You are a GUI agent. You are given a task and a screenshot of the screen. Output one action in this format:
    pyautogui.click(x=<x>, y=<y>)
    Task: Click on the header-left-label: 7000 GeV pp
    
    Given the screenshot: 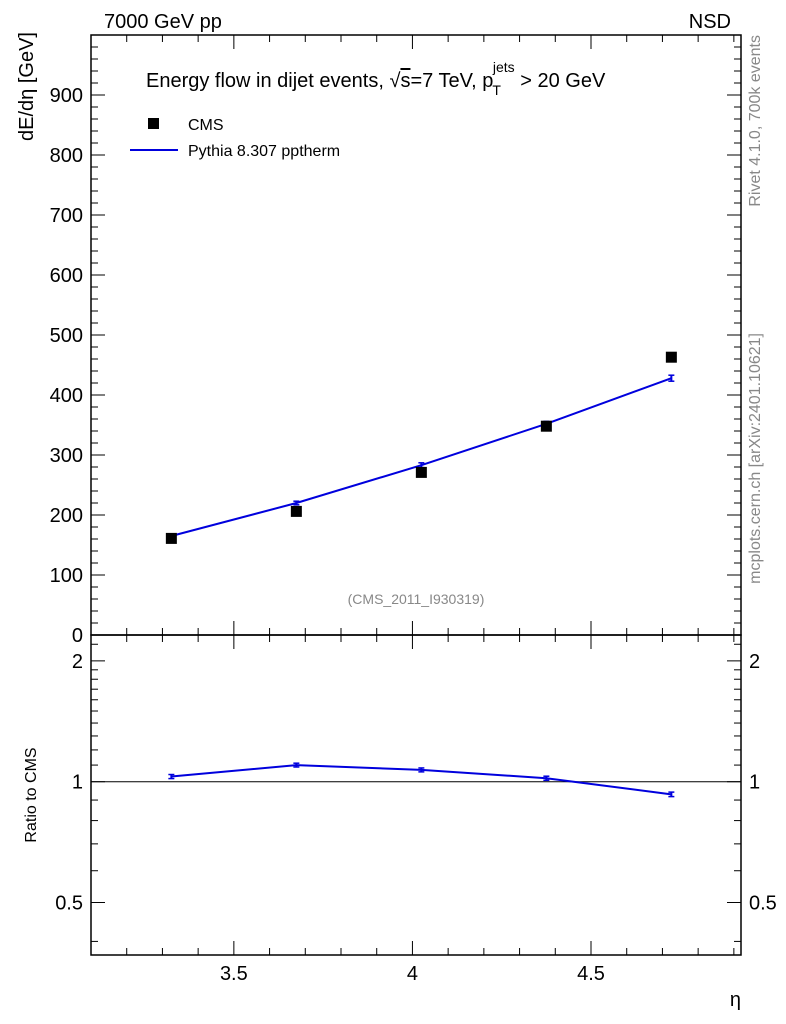 What is the action you would take?
    pyautogui.click(x=163, y=22)
    